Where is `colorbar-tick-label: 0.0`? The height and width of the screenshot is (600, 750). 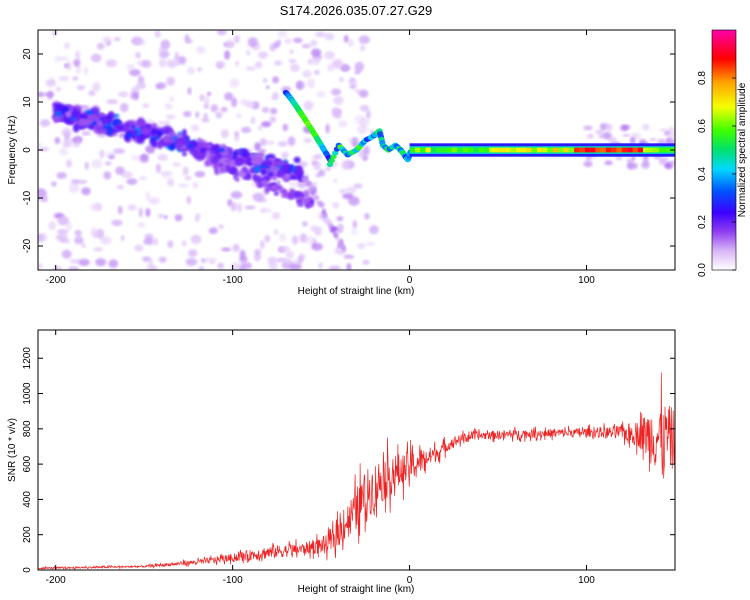
colorbar-tick-label: 0.0 is located at coordinates (702, 270).